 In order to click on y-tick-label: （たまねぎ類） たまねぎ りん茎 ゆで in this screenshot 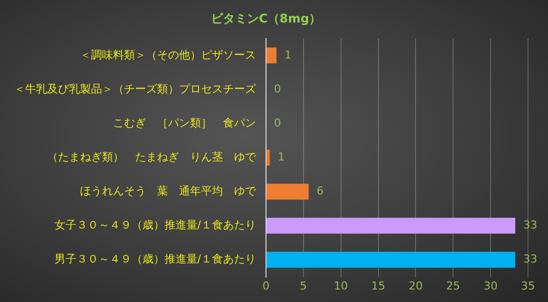, I will do `click(152, 157)`.